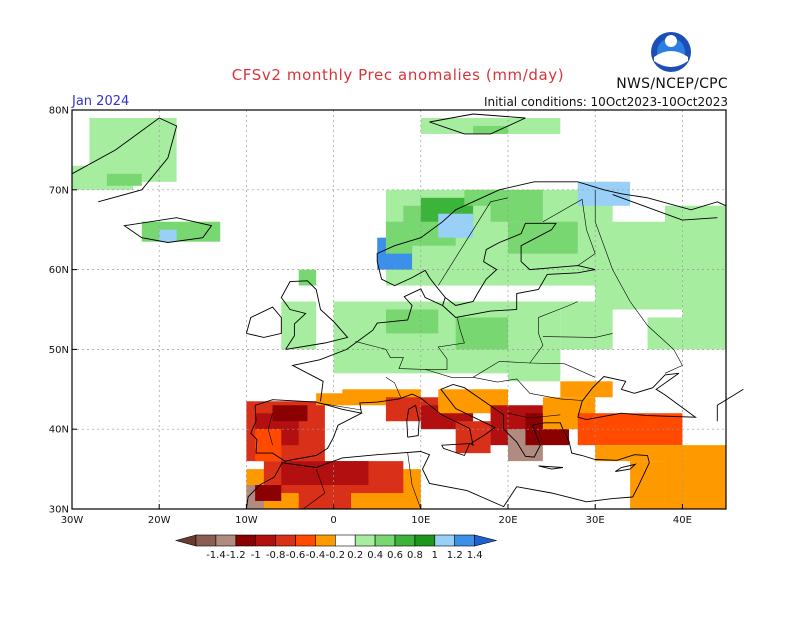 This screenshot has width=800, height=618. I want to click on legend-label: -1, so click(256, 555).